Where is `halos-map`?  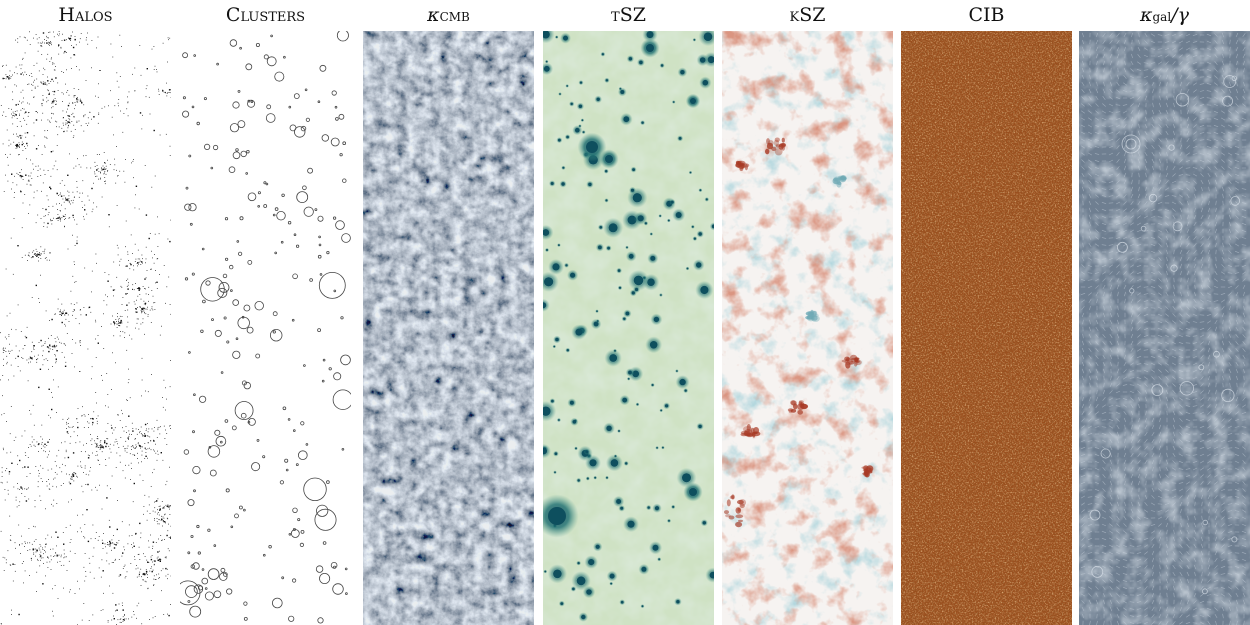 halos-map is located at coordinates (85, 328).